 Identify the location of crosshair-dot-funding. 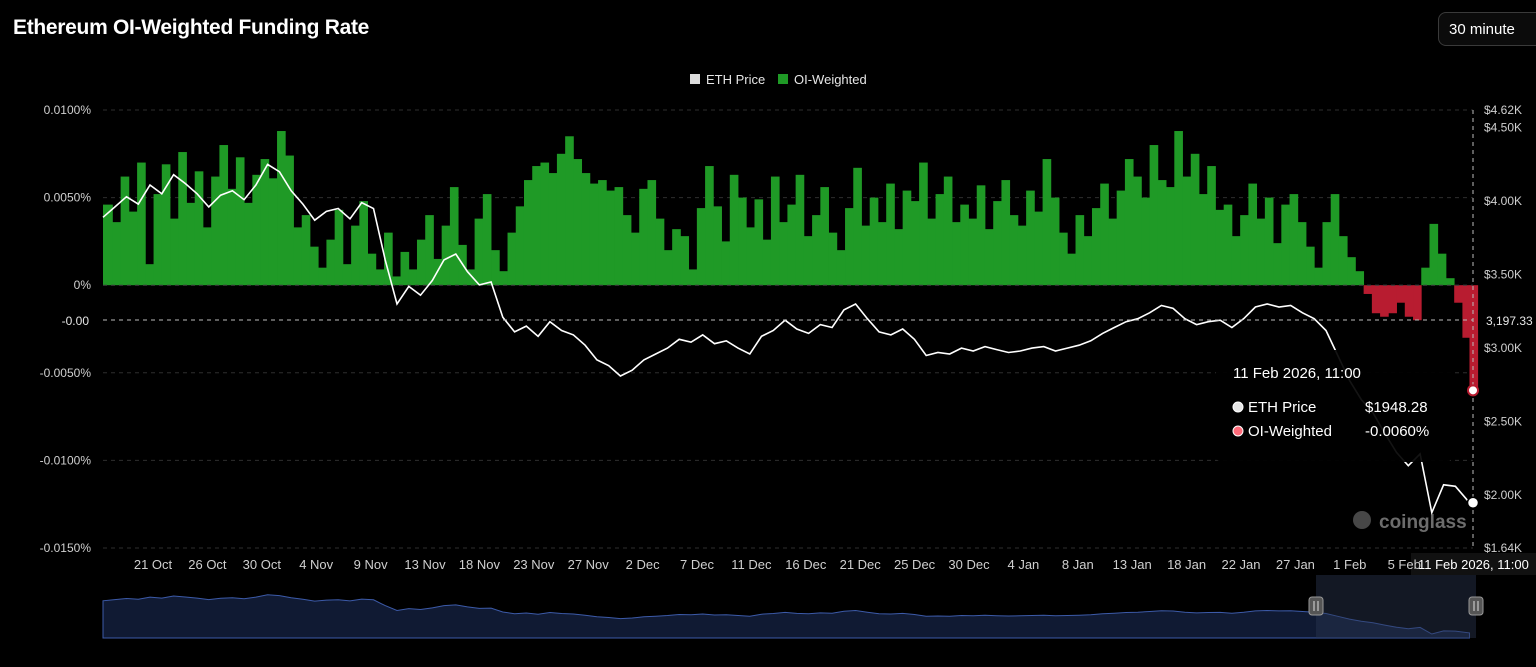
(1473, 390).